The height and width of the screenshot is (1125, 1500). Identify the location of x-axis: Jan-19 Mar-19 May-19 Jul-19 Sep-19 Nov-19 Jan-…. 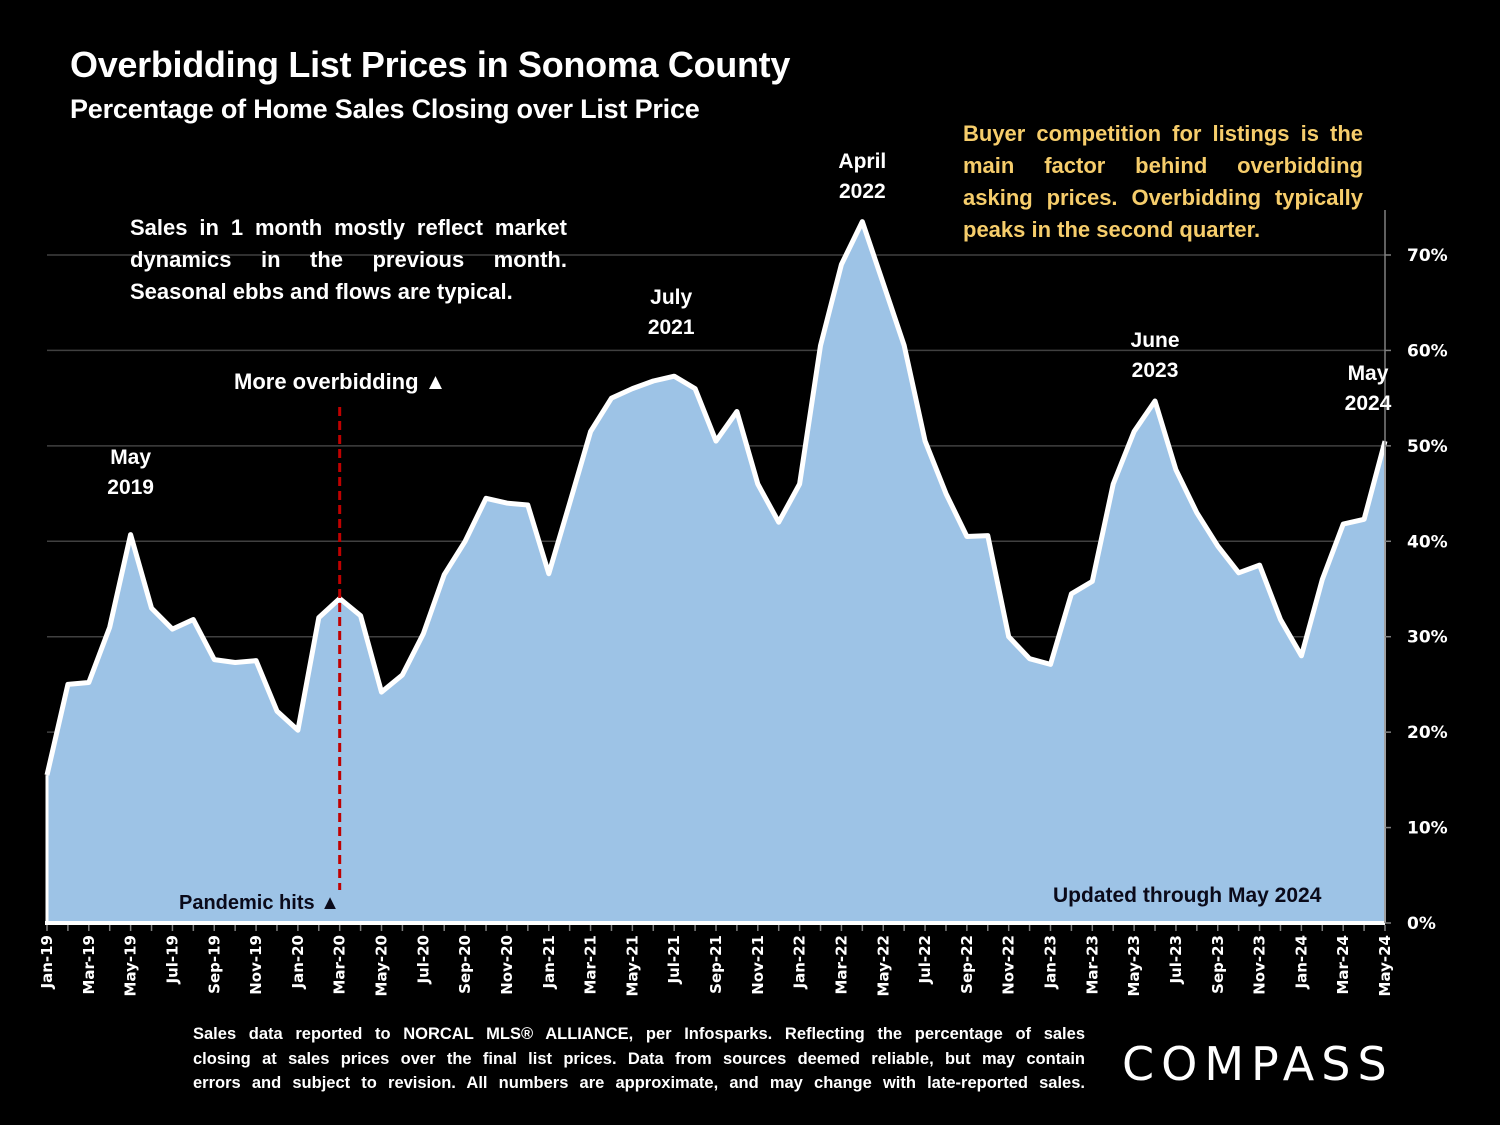
(716, 960).